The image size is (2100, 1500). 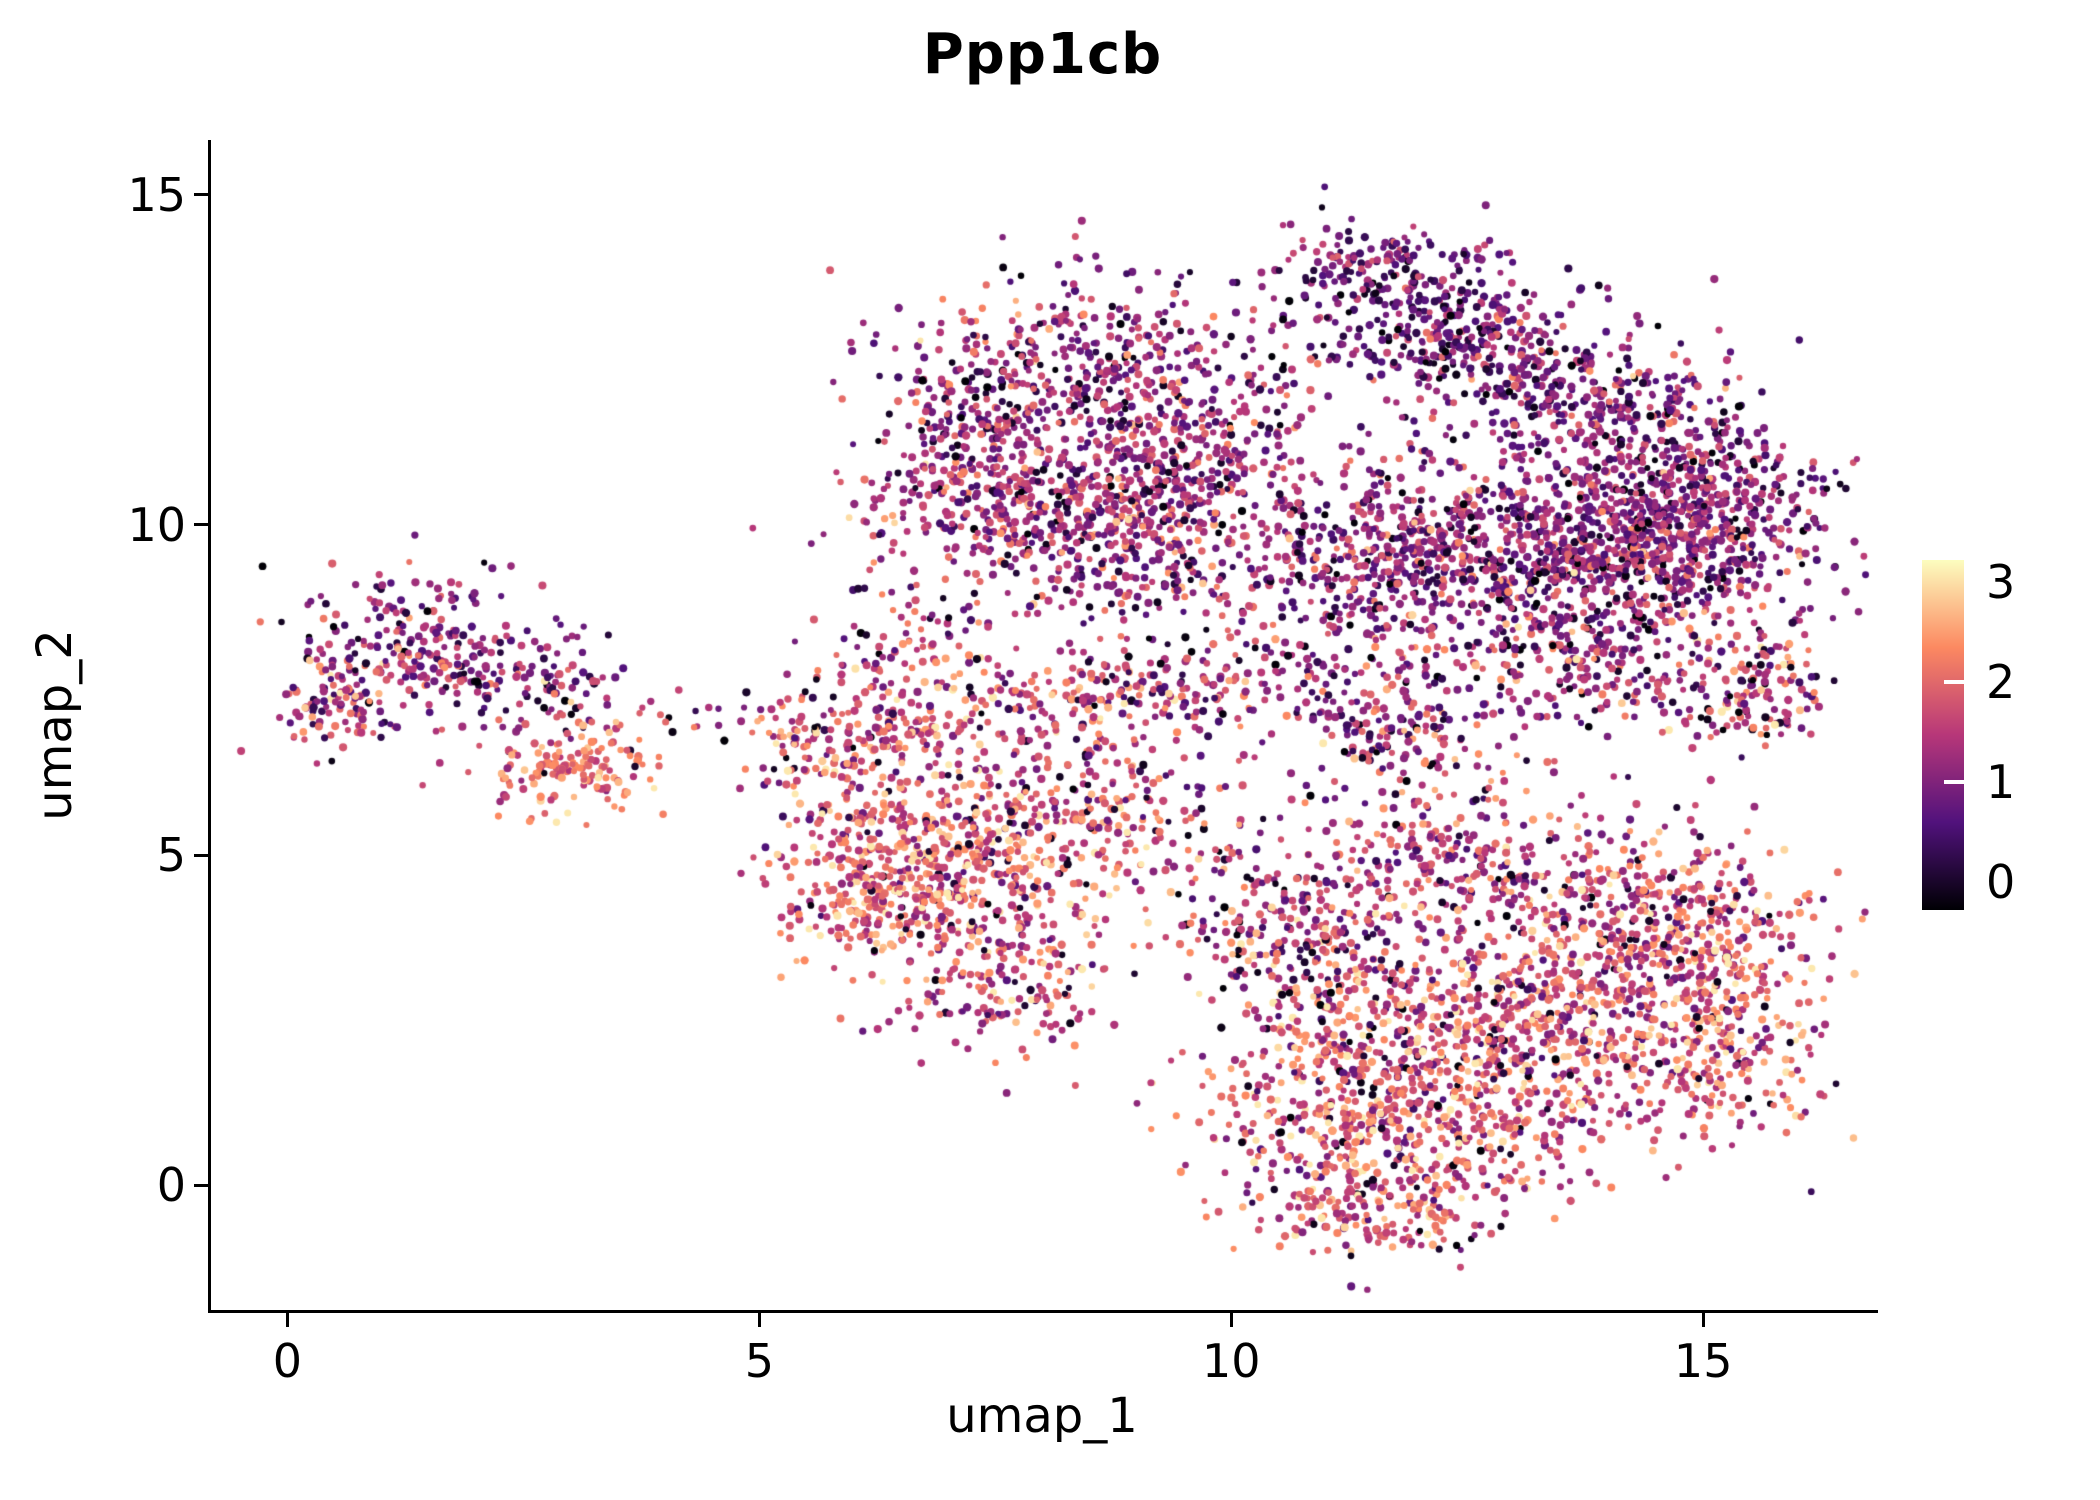 I want to click on plot-title: Ppp1cb, so click(x=1042, y=54).